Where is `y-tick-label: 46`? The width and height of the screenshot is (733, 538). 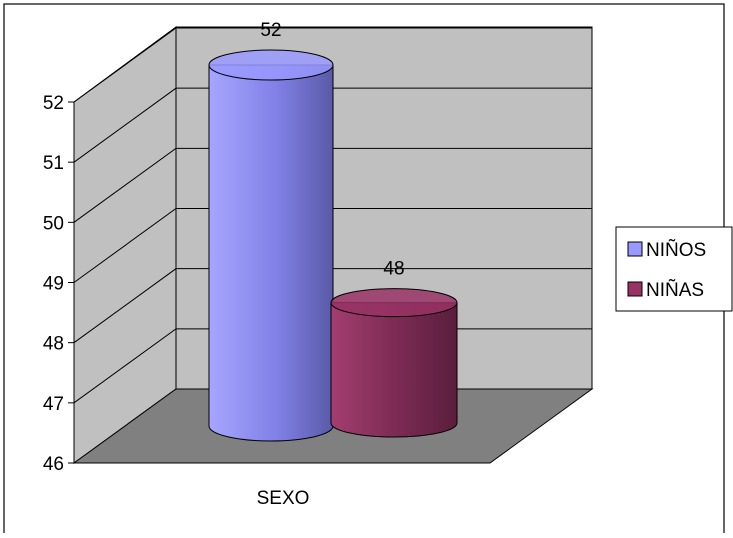
y-tick-label: 46 is located at coordinates (53, 464).